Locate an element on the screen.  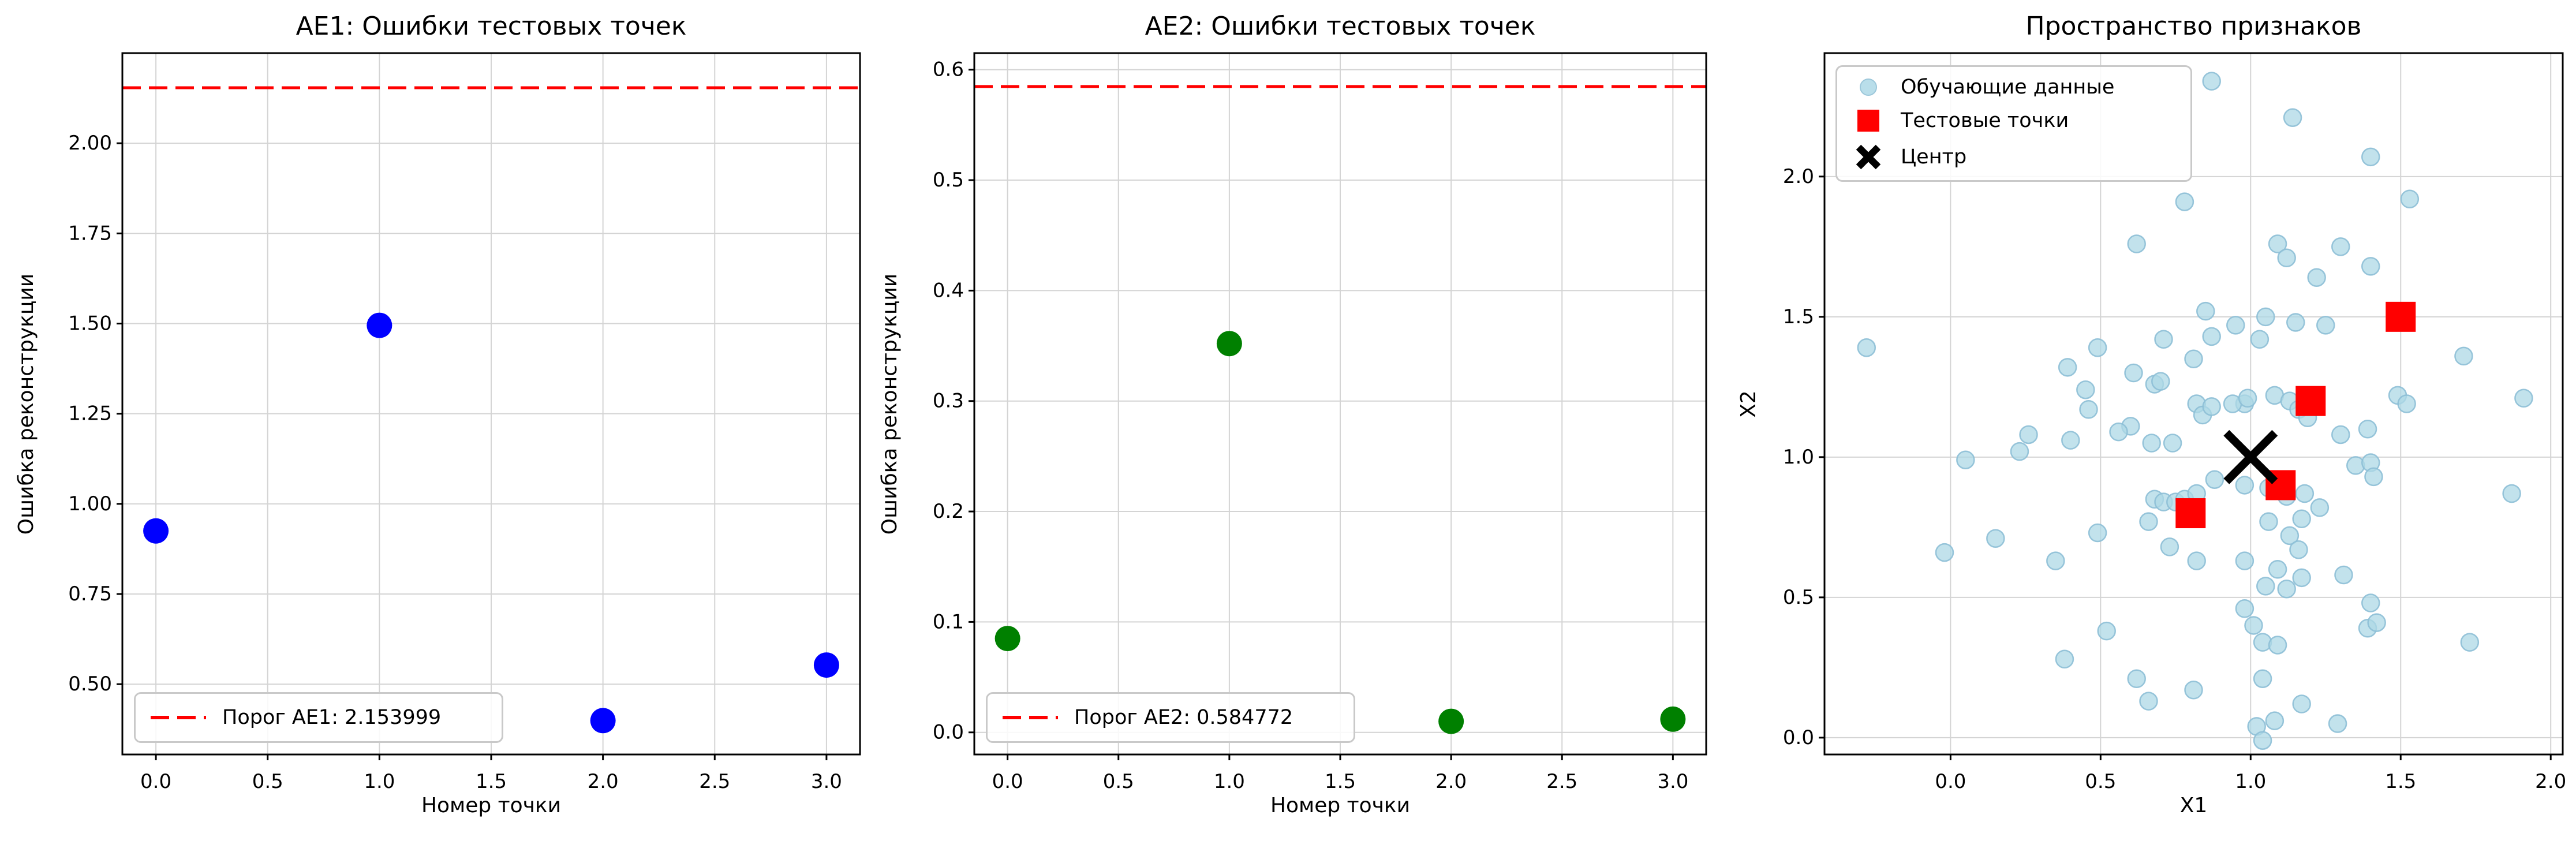
test-point-icon is located at coordinates (1868, 121).